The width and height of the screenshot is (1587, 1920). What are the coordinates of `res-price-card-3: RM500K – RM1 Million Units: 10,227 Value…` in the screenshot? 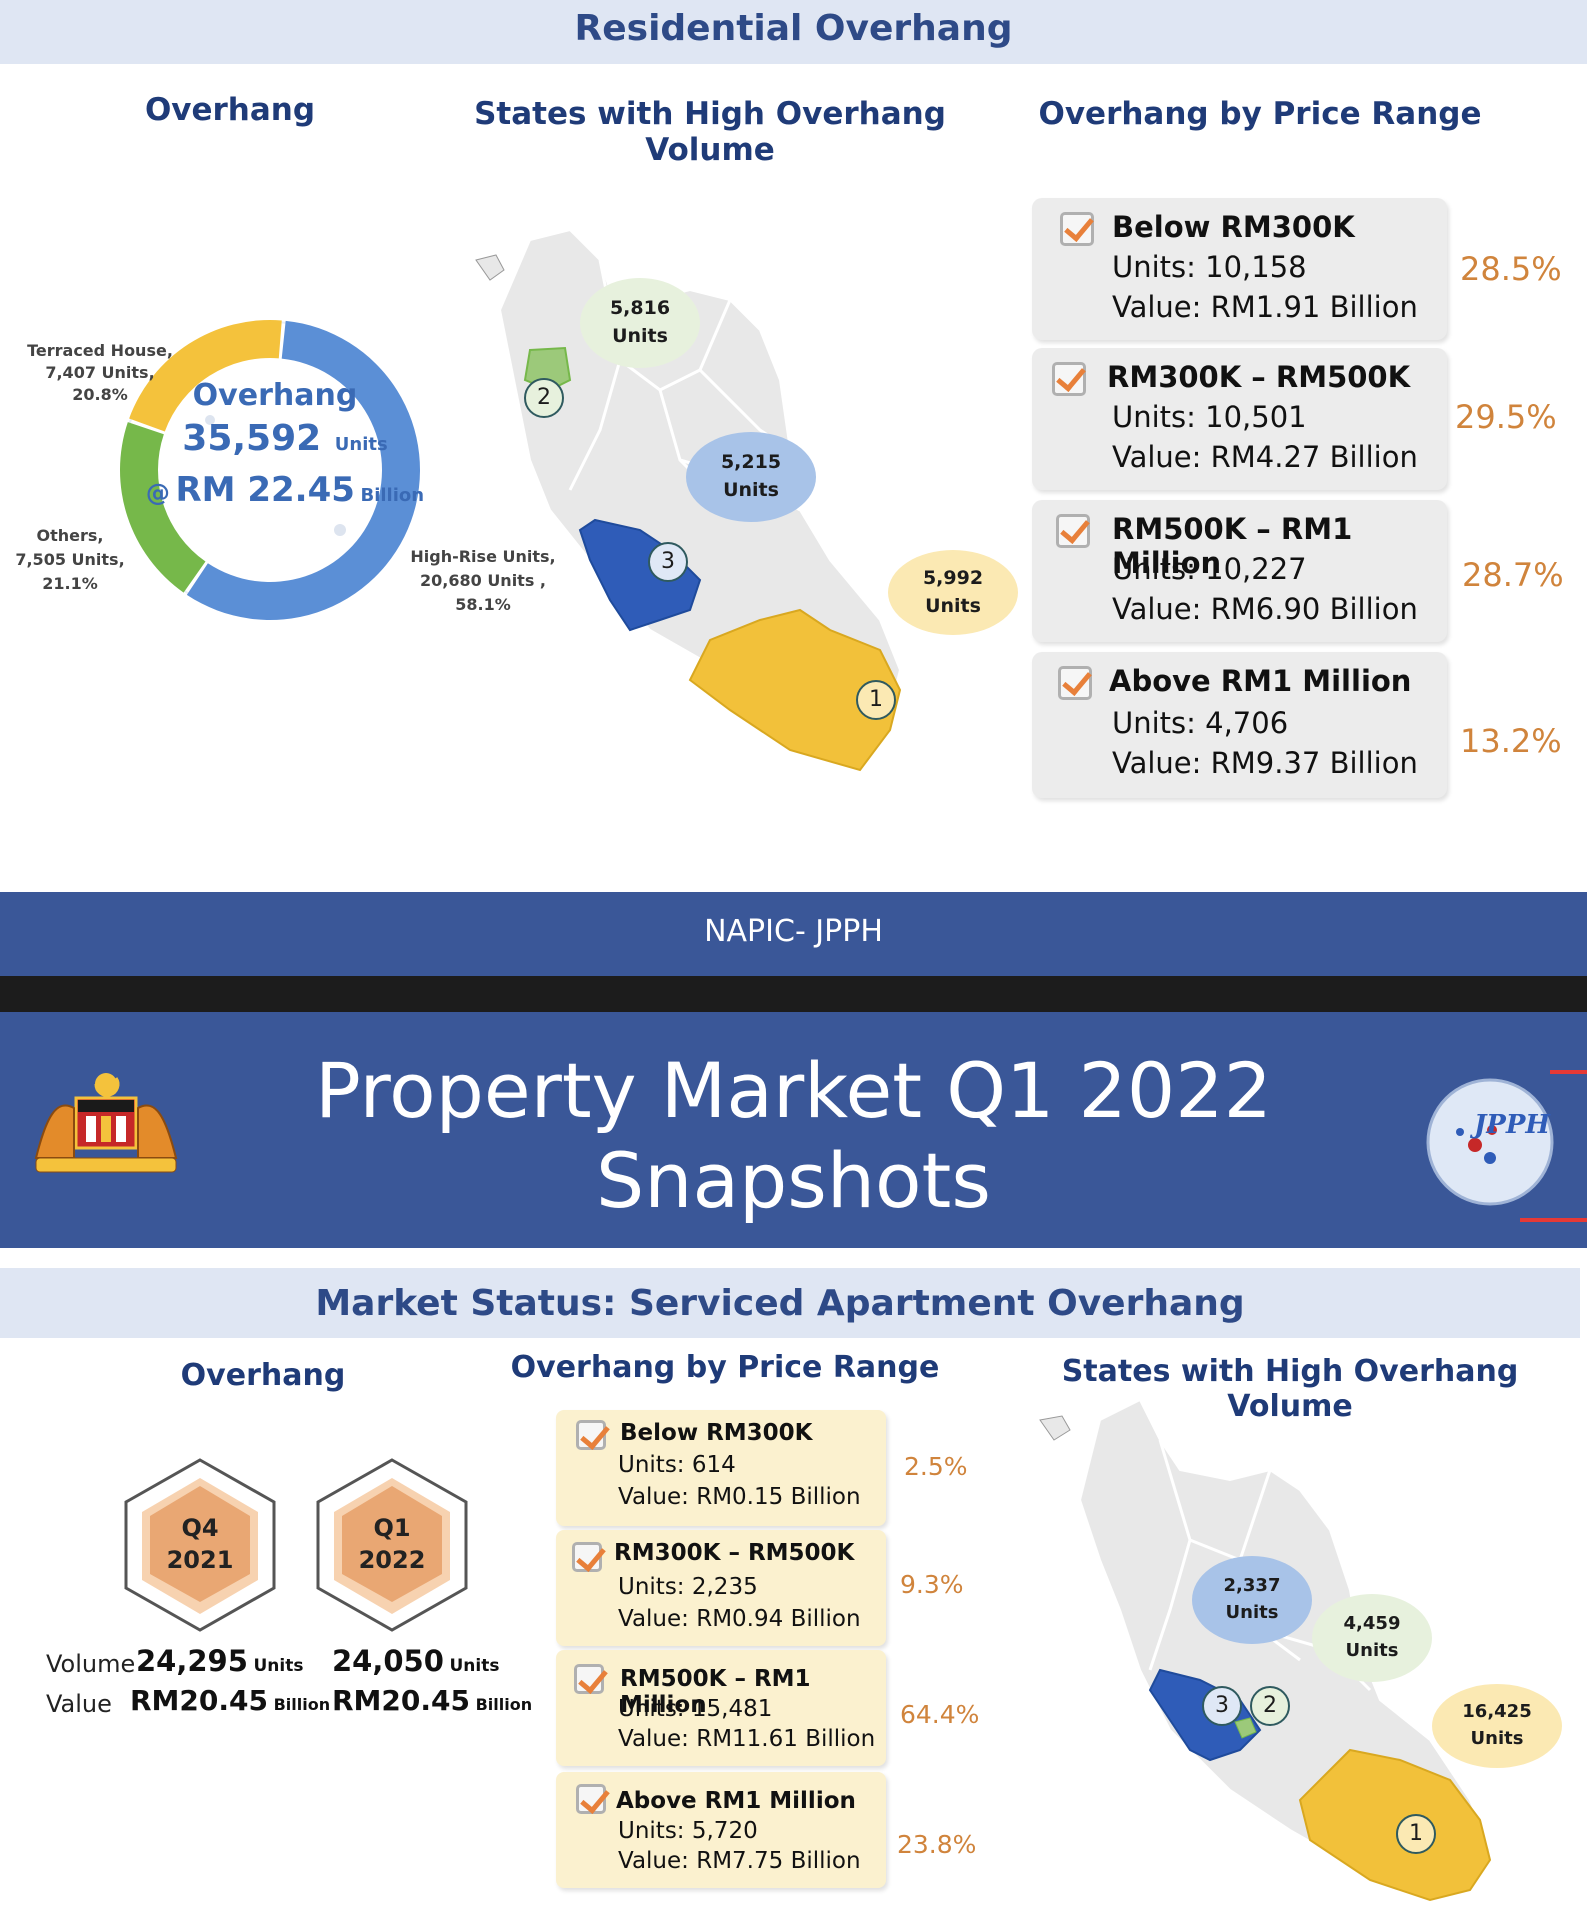 It's located at (1239, 571).